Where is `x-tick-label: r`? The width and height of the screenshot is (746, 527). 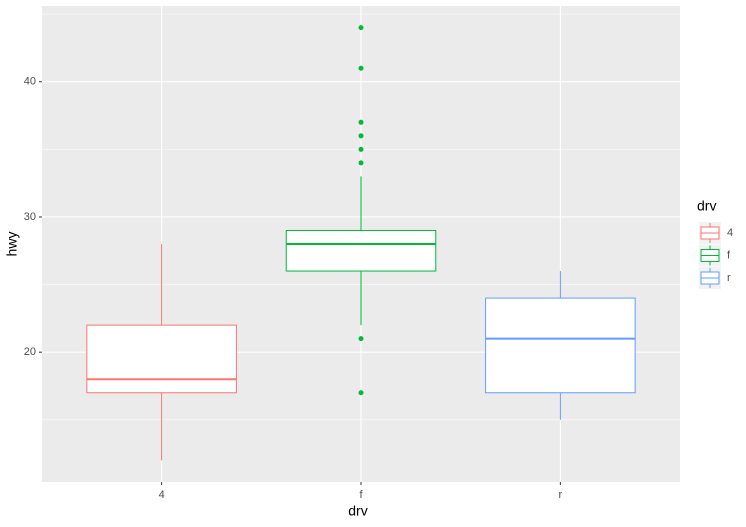
x-tick-label: r is located at coordinates (561, 495).